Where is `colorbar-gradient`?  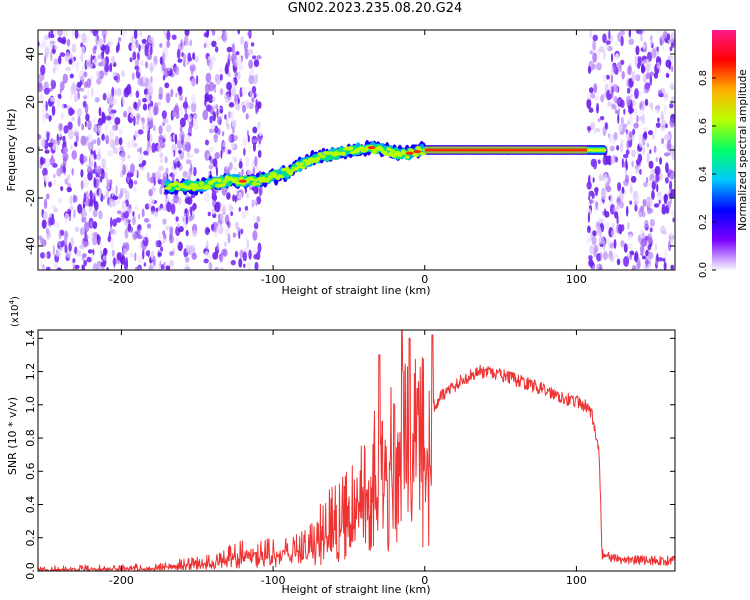
colorbar-gradient is located at coordinates (724, 150).